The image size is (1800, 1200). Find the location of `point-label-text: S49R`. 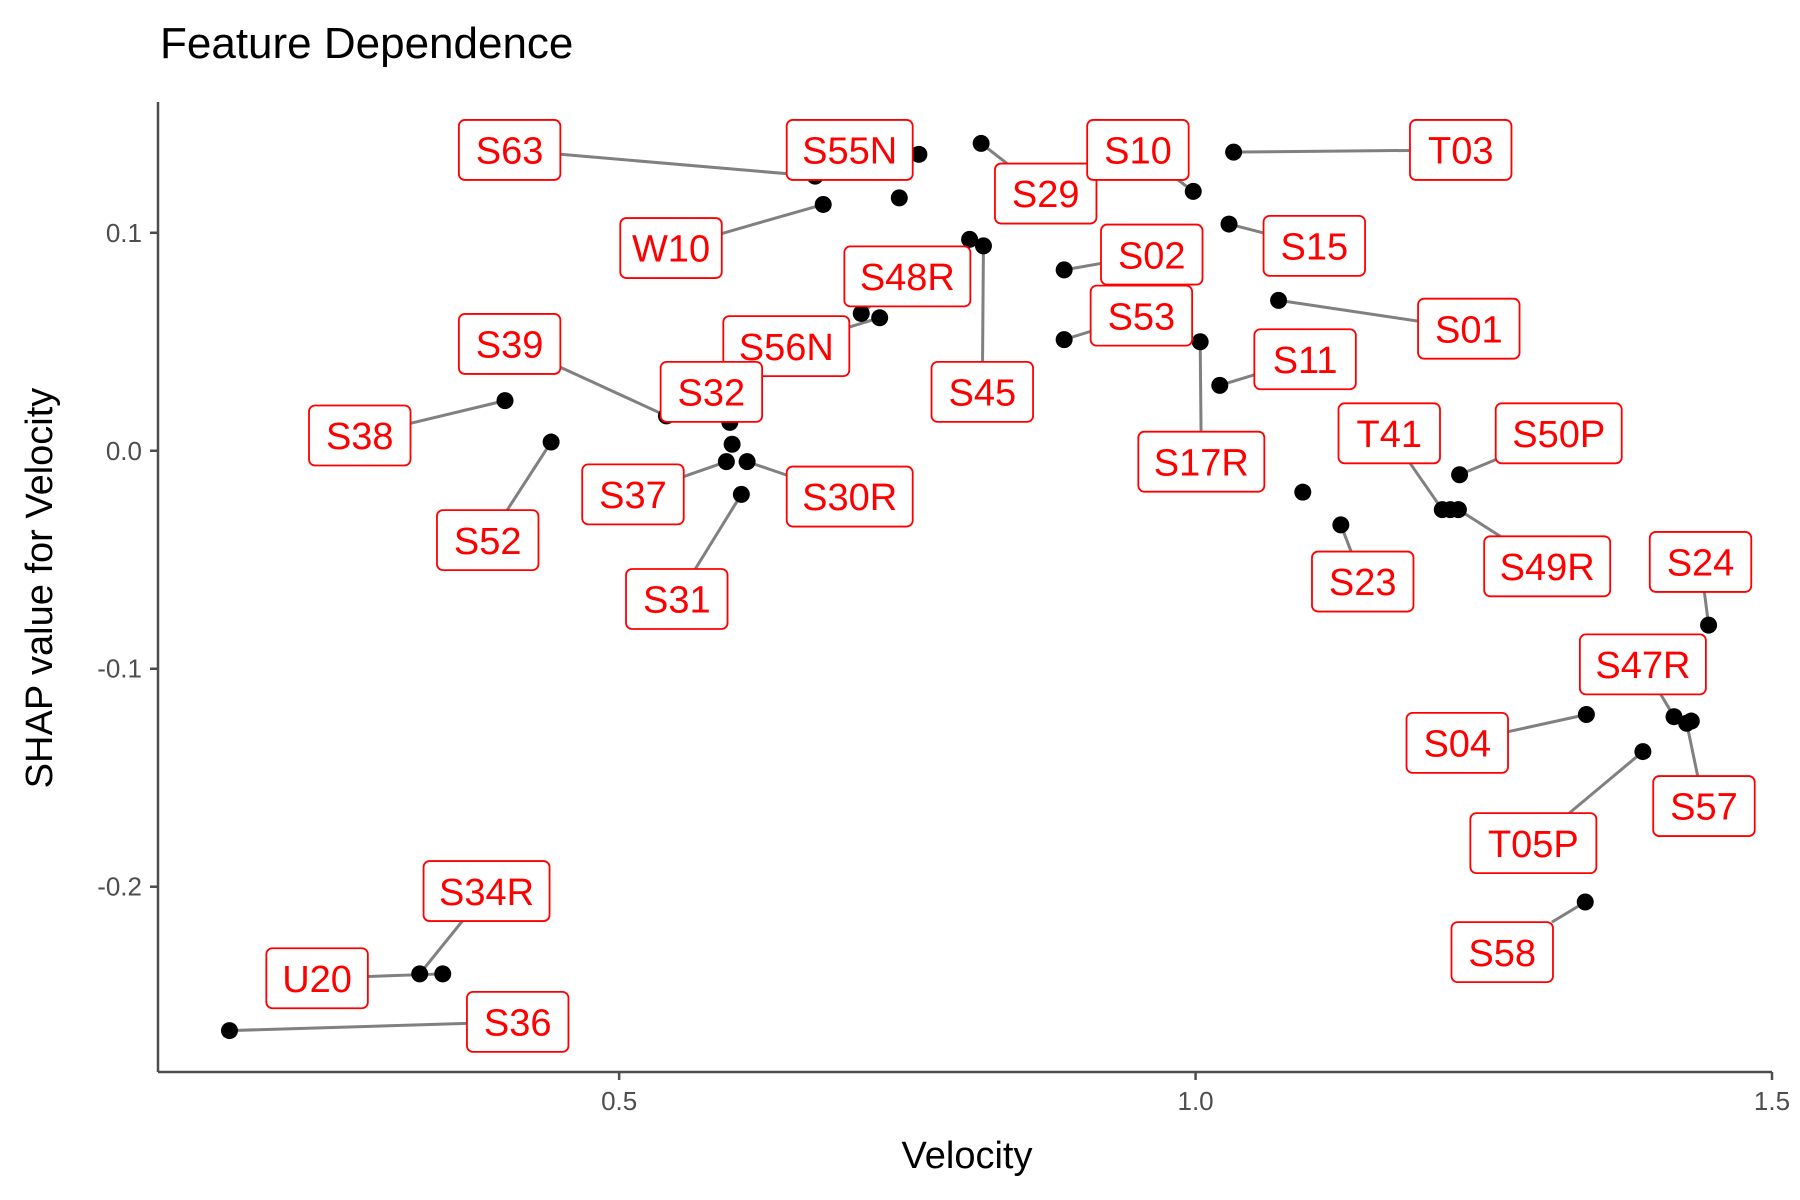

point-label-text: S49R is located at coordinates (1547, 568).